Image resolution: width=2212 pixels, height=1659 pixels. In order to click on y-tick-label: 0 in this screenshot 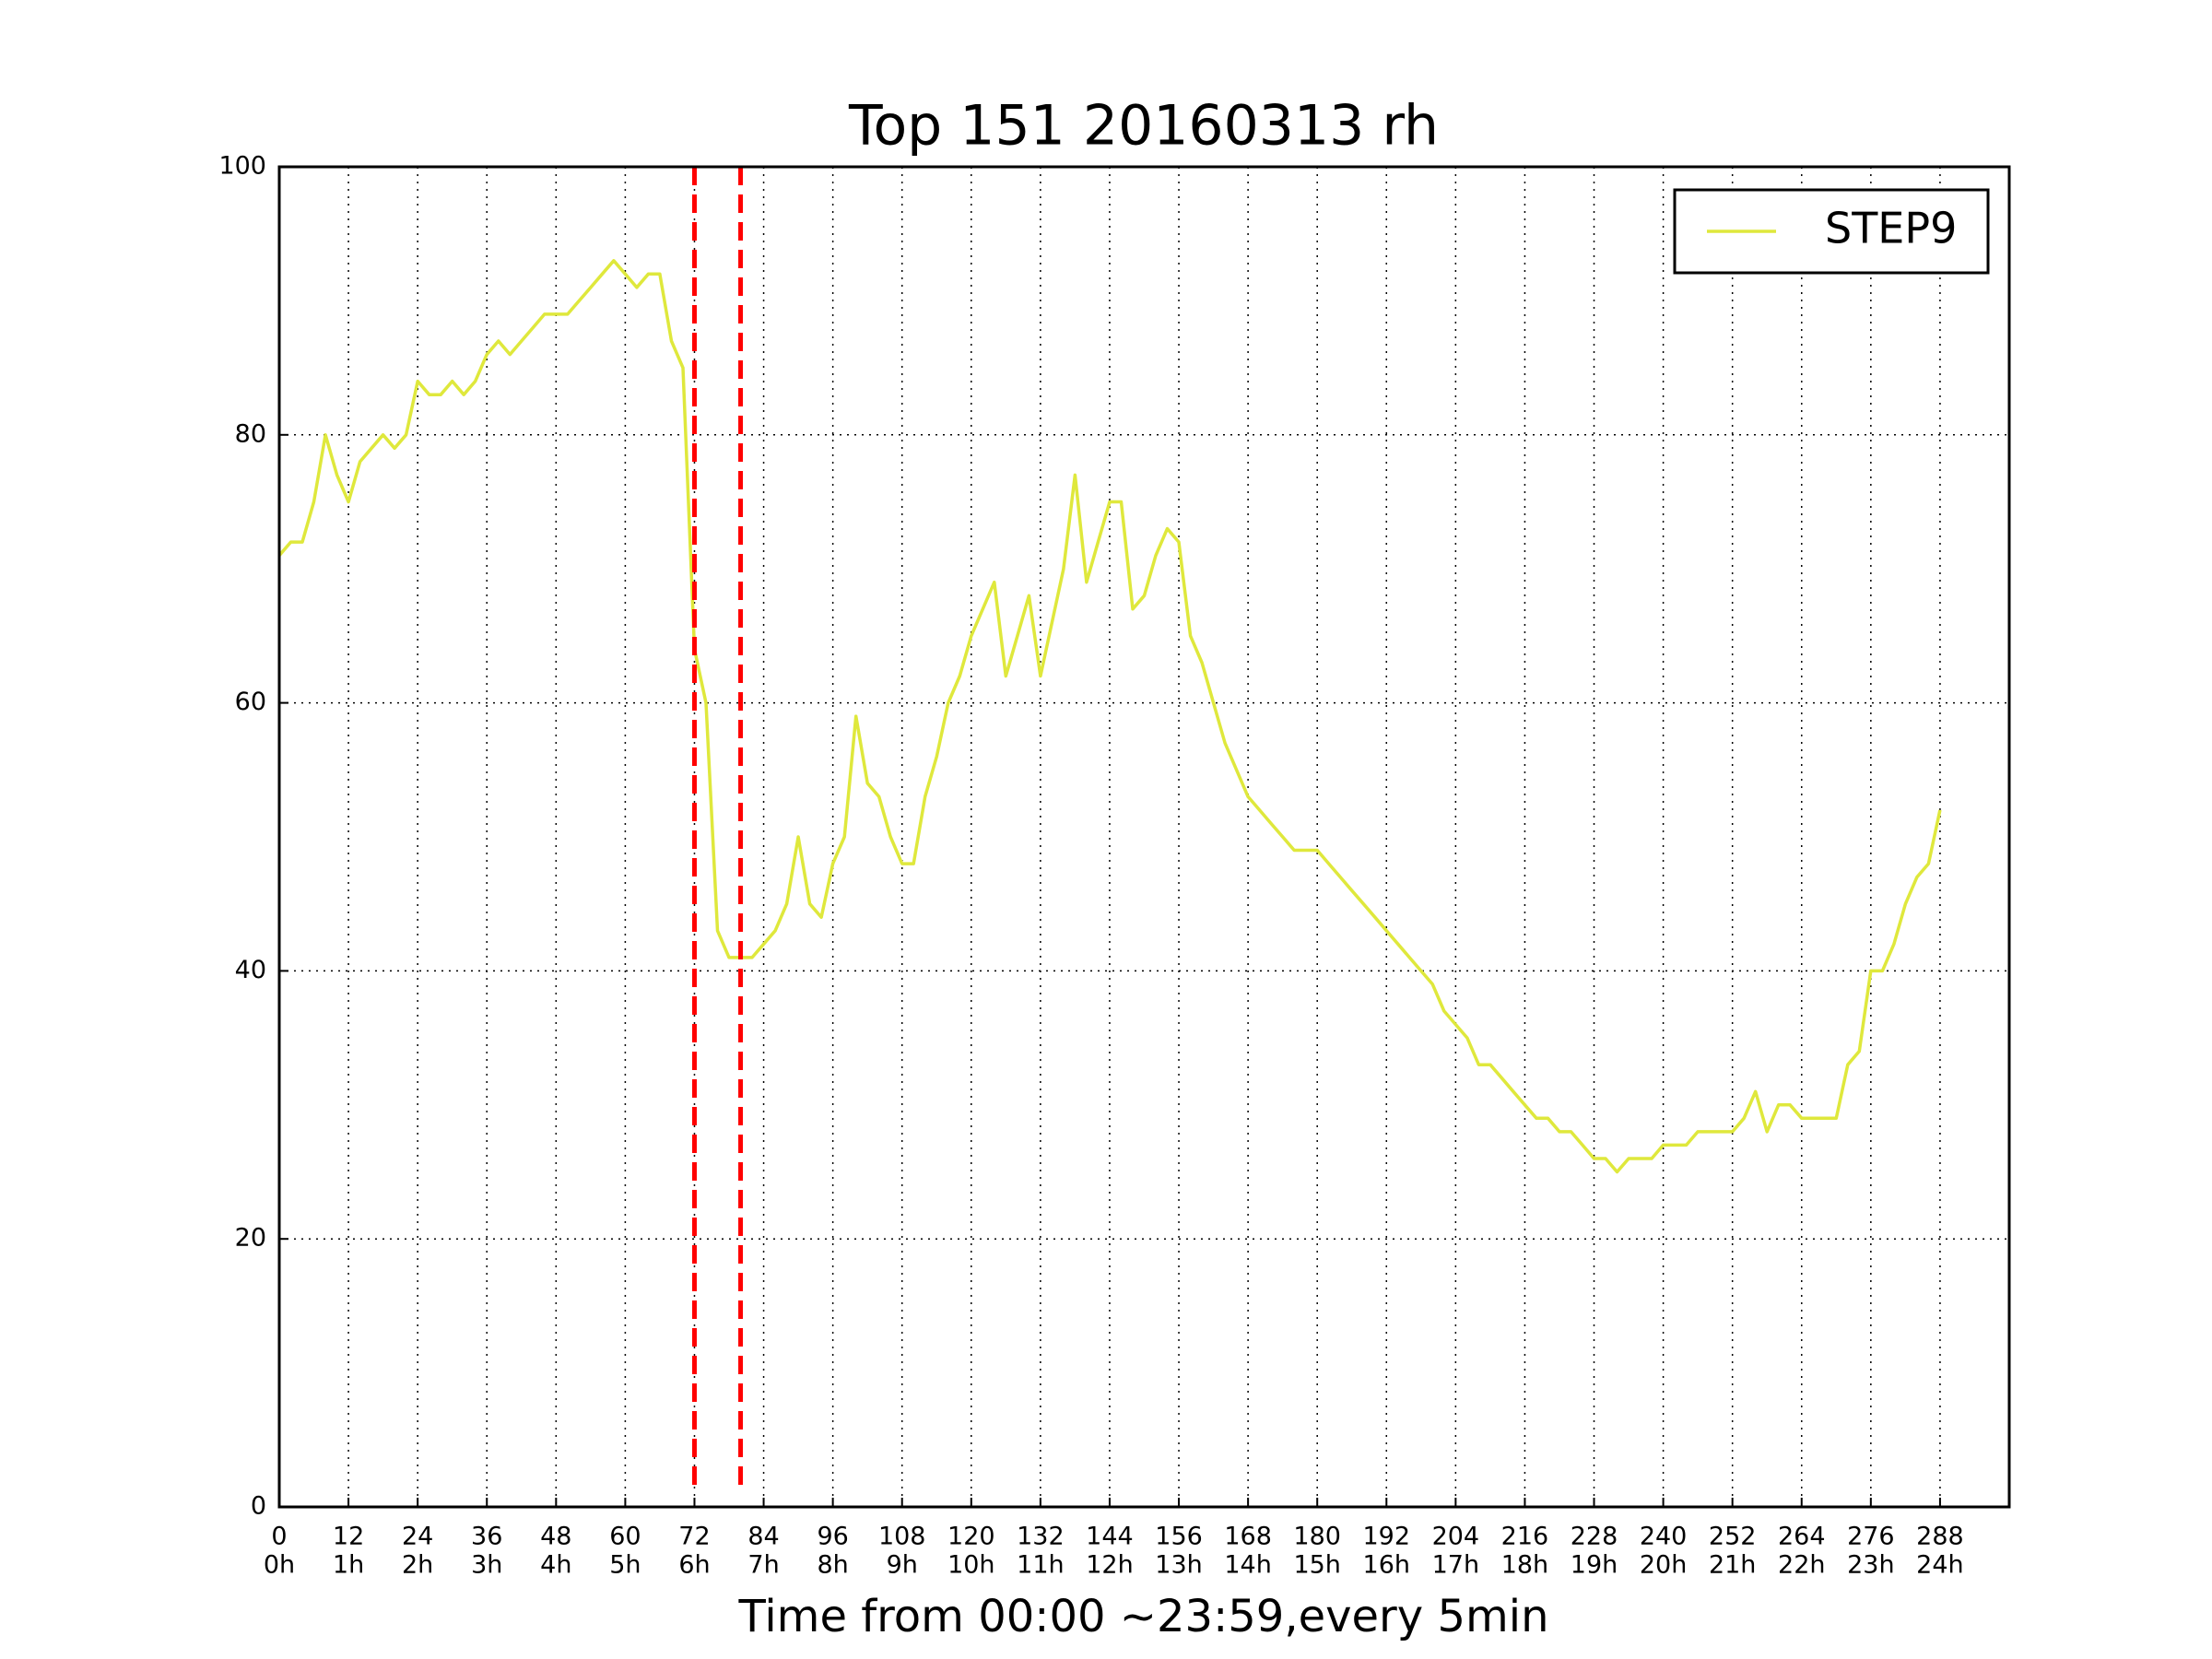, I will do `click(258, 1506)`.